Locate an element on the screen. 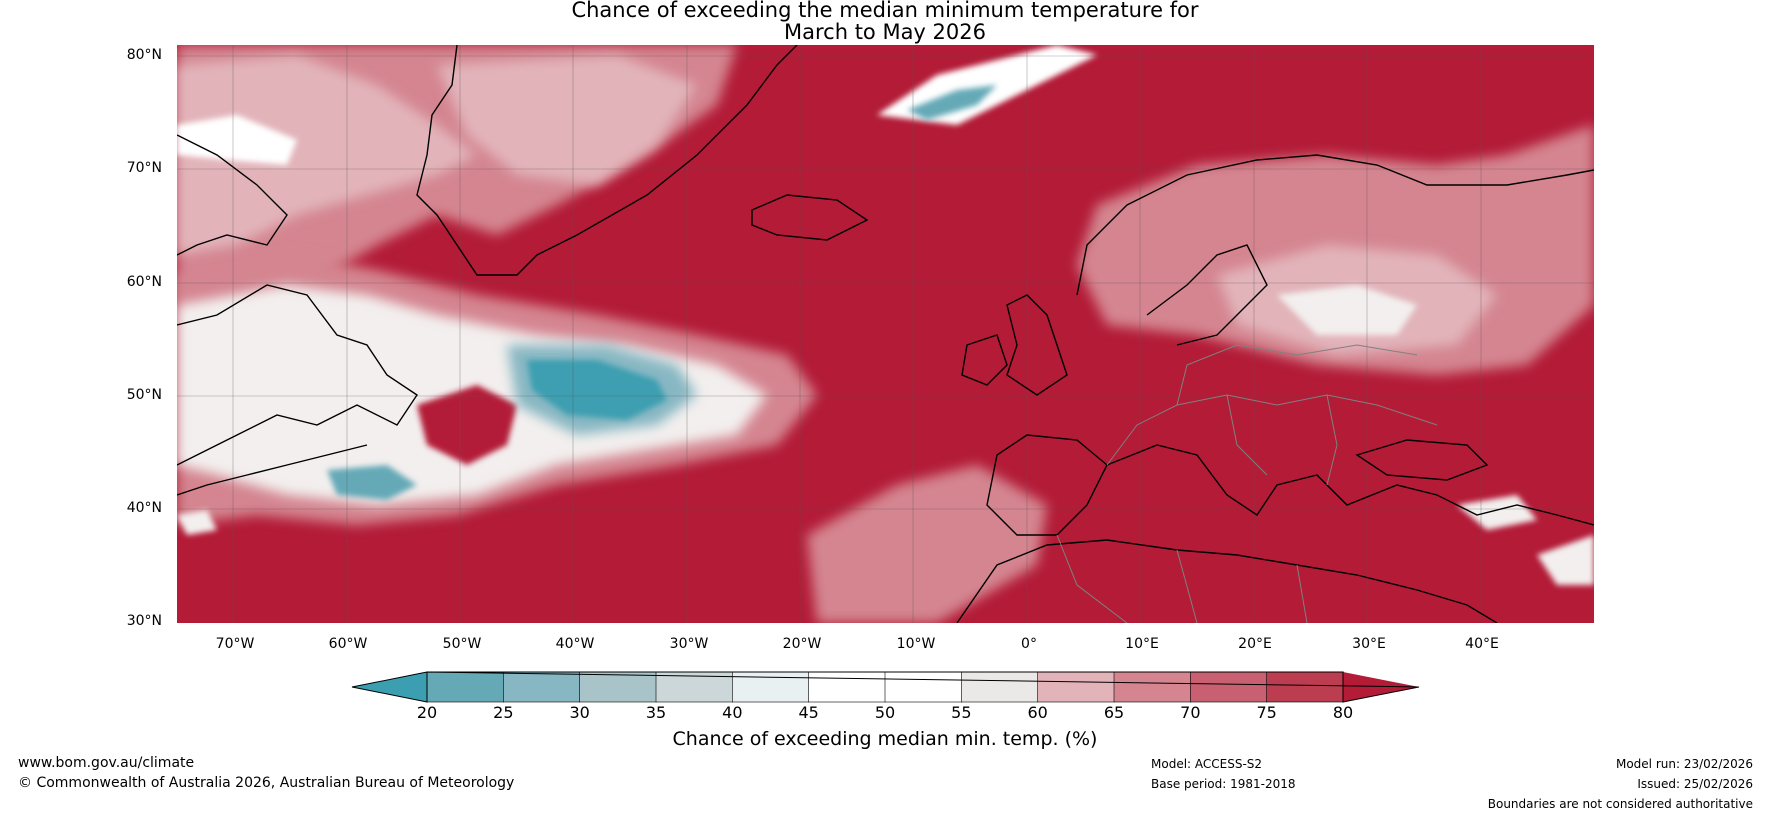 The image size is (1770, 816). chart-title-line2: March to May 2026 is located at coordinates (885, 32).